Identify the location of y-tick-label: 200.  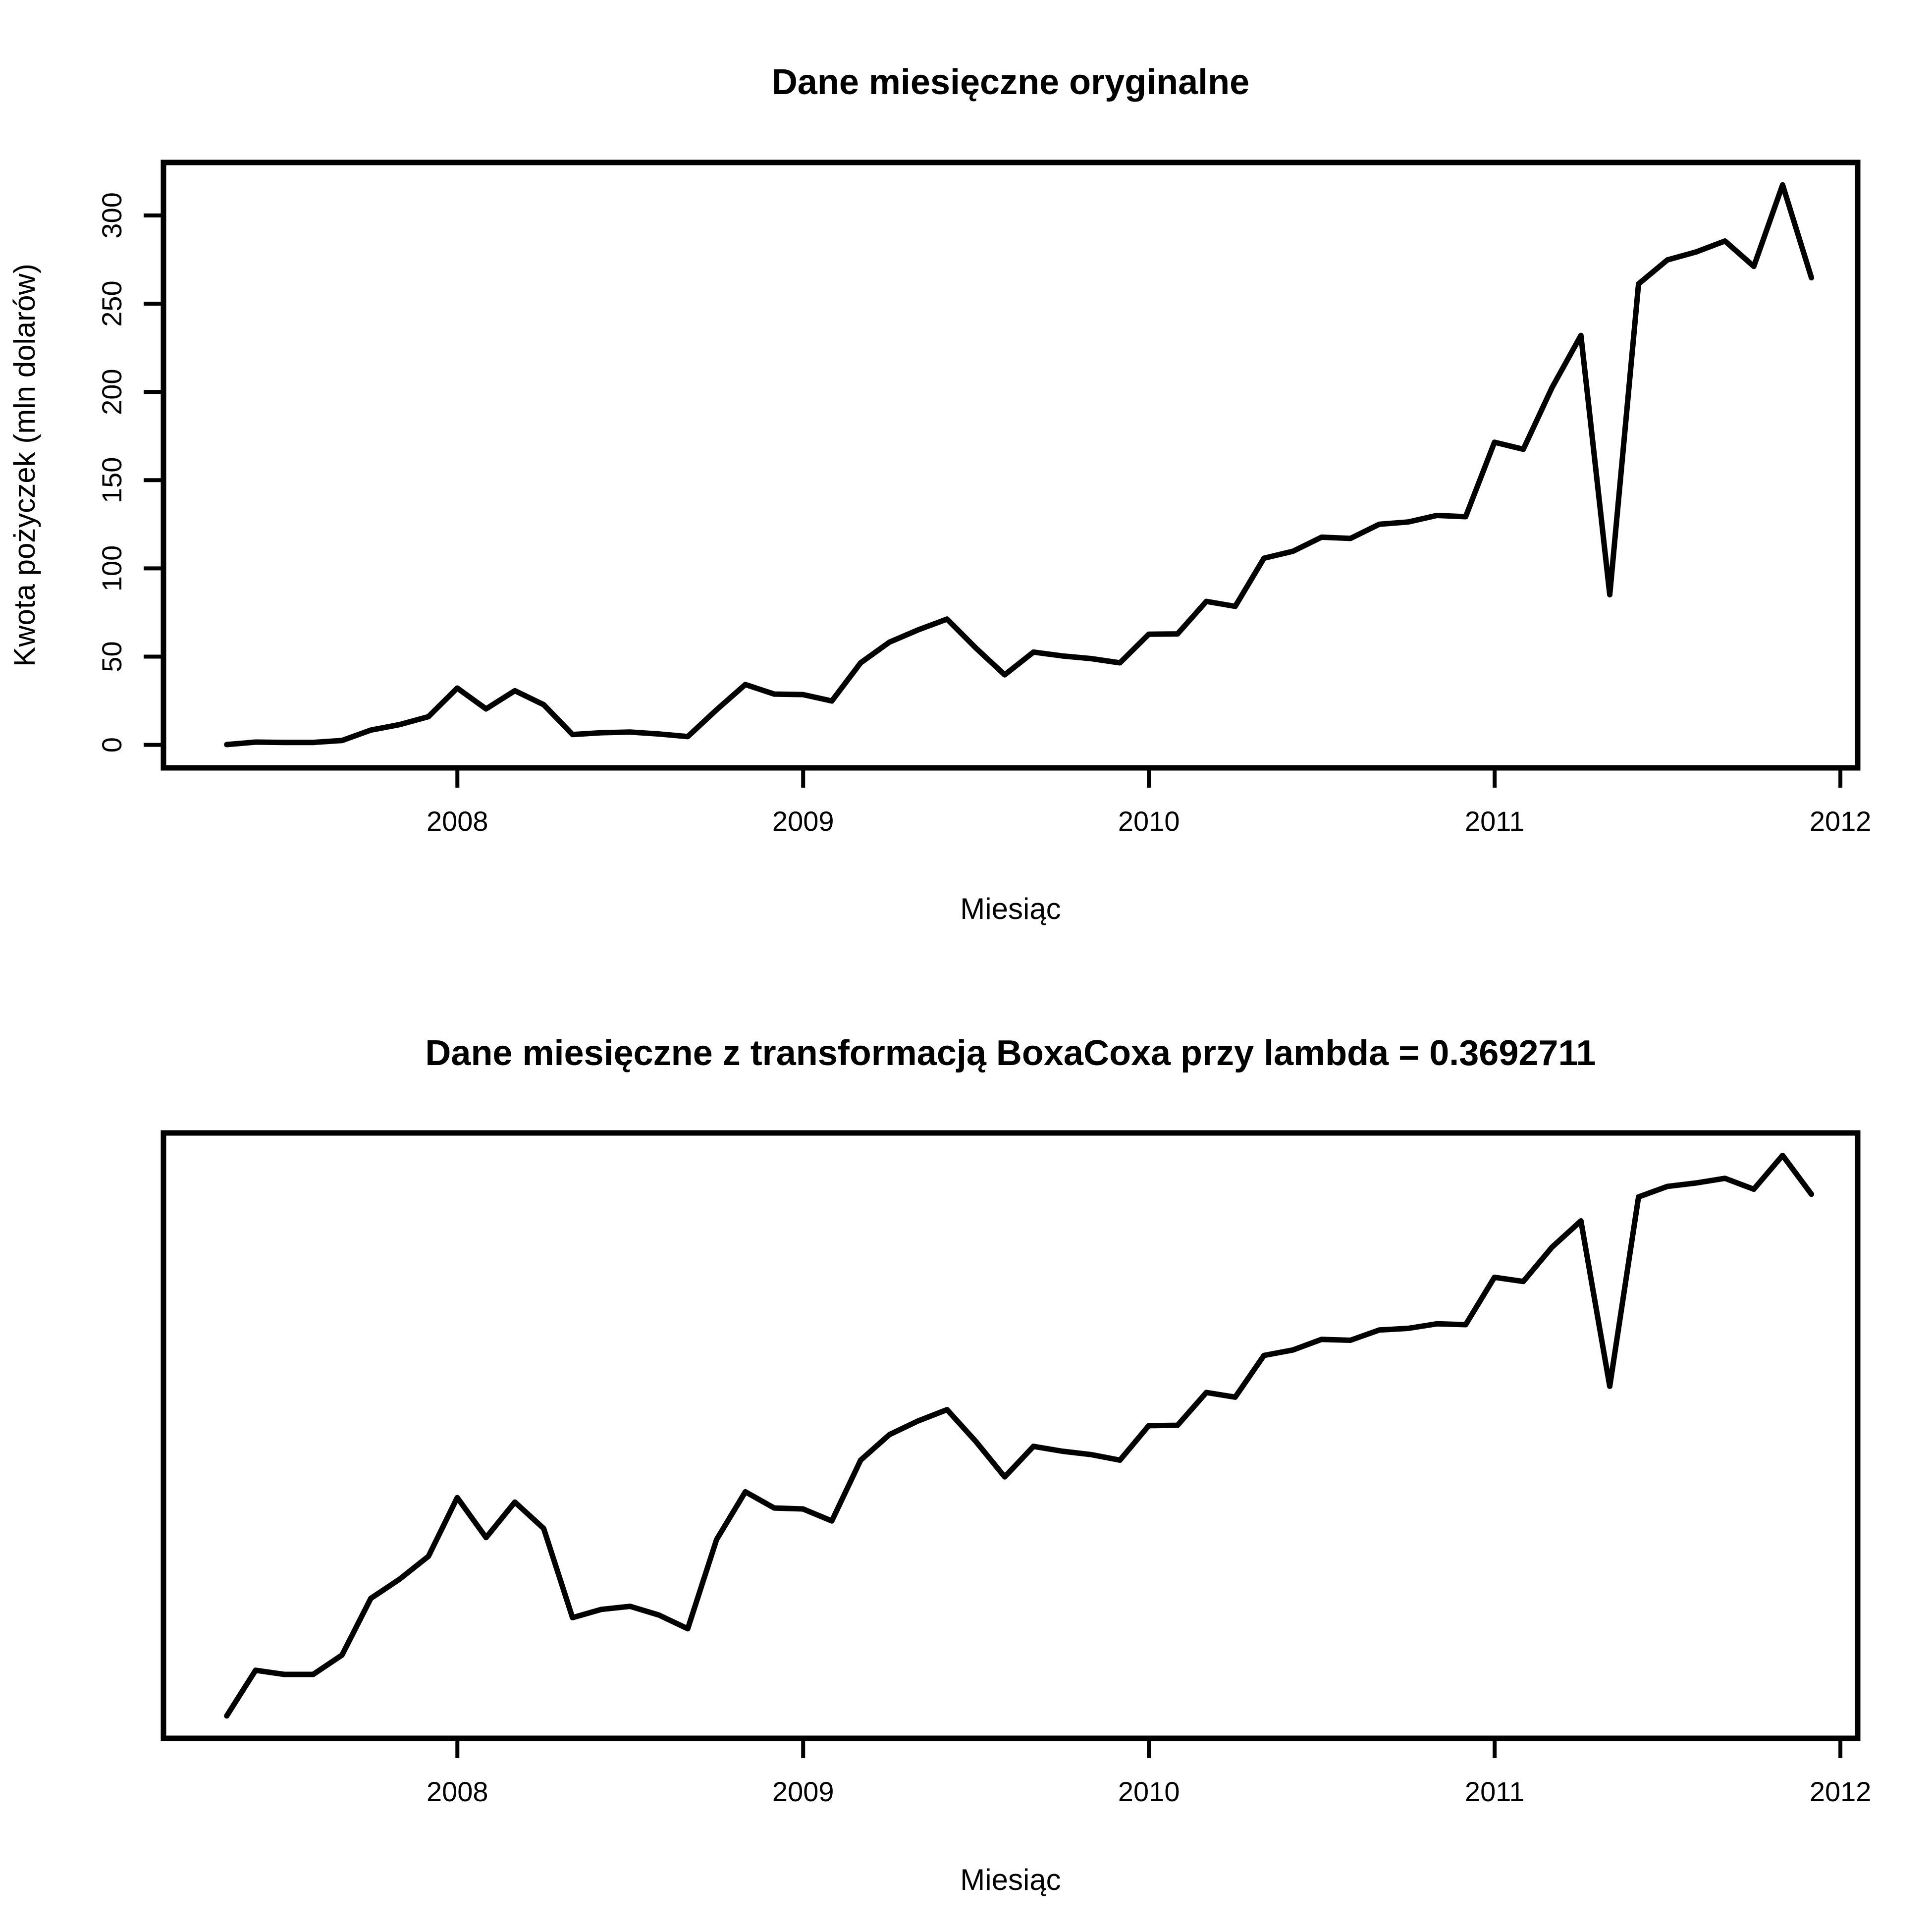
(112, 392).